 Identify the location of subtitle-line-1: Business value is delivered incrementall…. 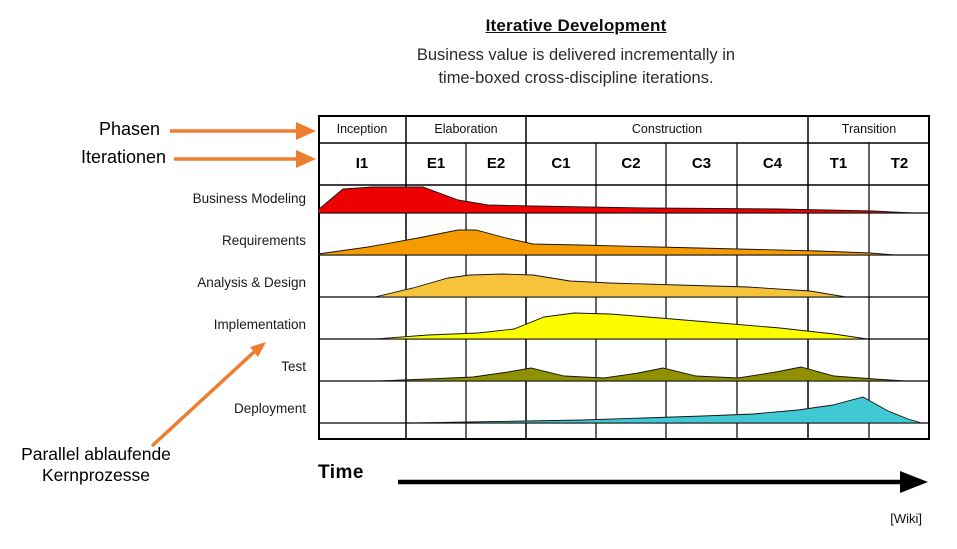
(576, 55).